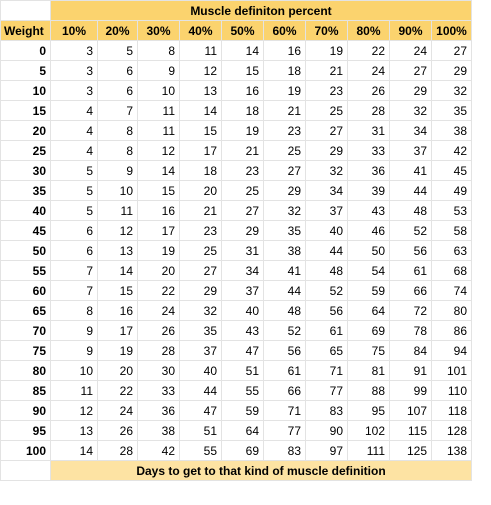 The width and height of the screenshot is (491, 505). Describe the element at coordinates (242, 350) in the screenshot. I see `days-cell: 47` at that location.